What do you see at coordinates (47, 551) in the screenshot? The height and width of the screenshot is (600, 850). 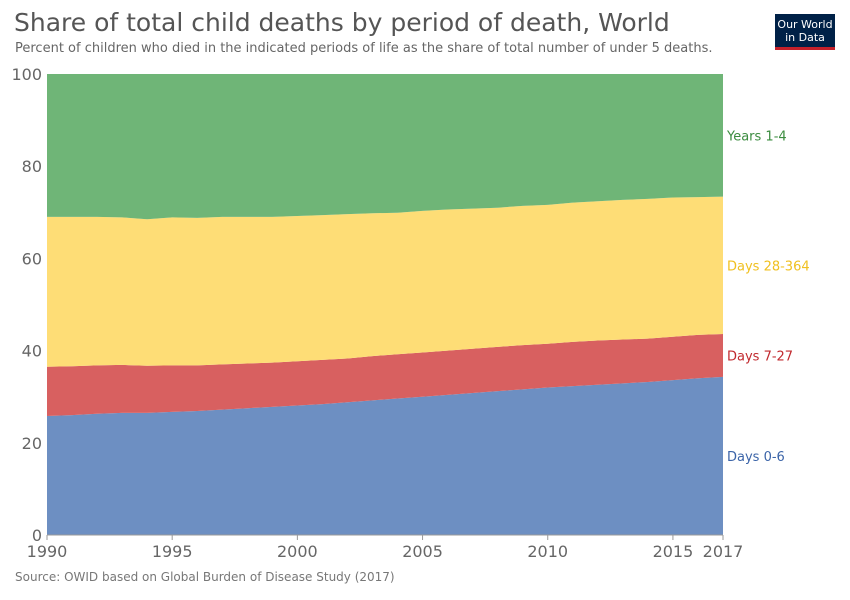 I see `x-tick-label: 1990` at bounding box center [47, 551].